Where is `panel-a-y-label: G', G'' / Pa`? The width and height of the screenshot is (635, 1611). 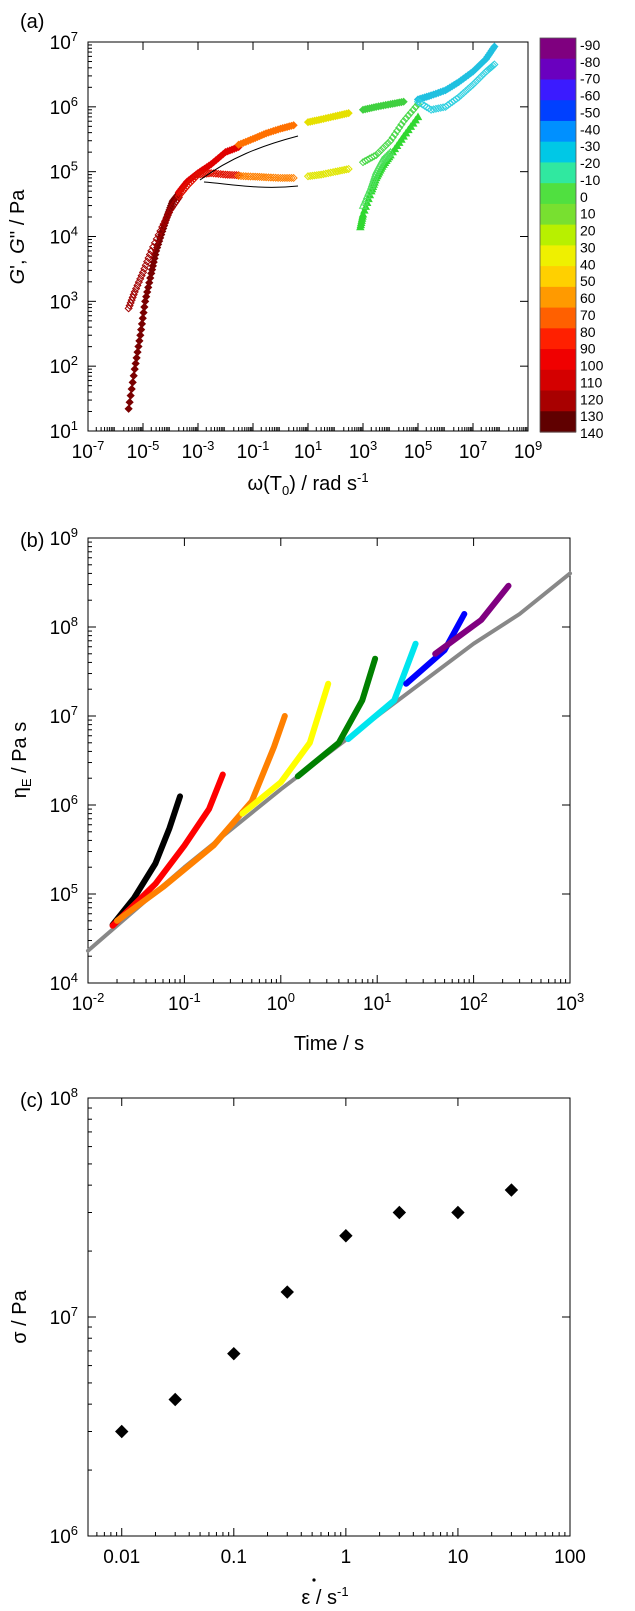 panel-a-y-label: G', G'' / Pa is located at coordinates (18, 237).